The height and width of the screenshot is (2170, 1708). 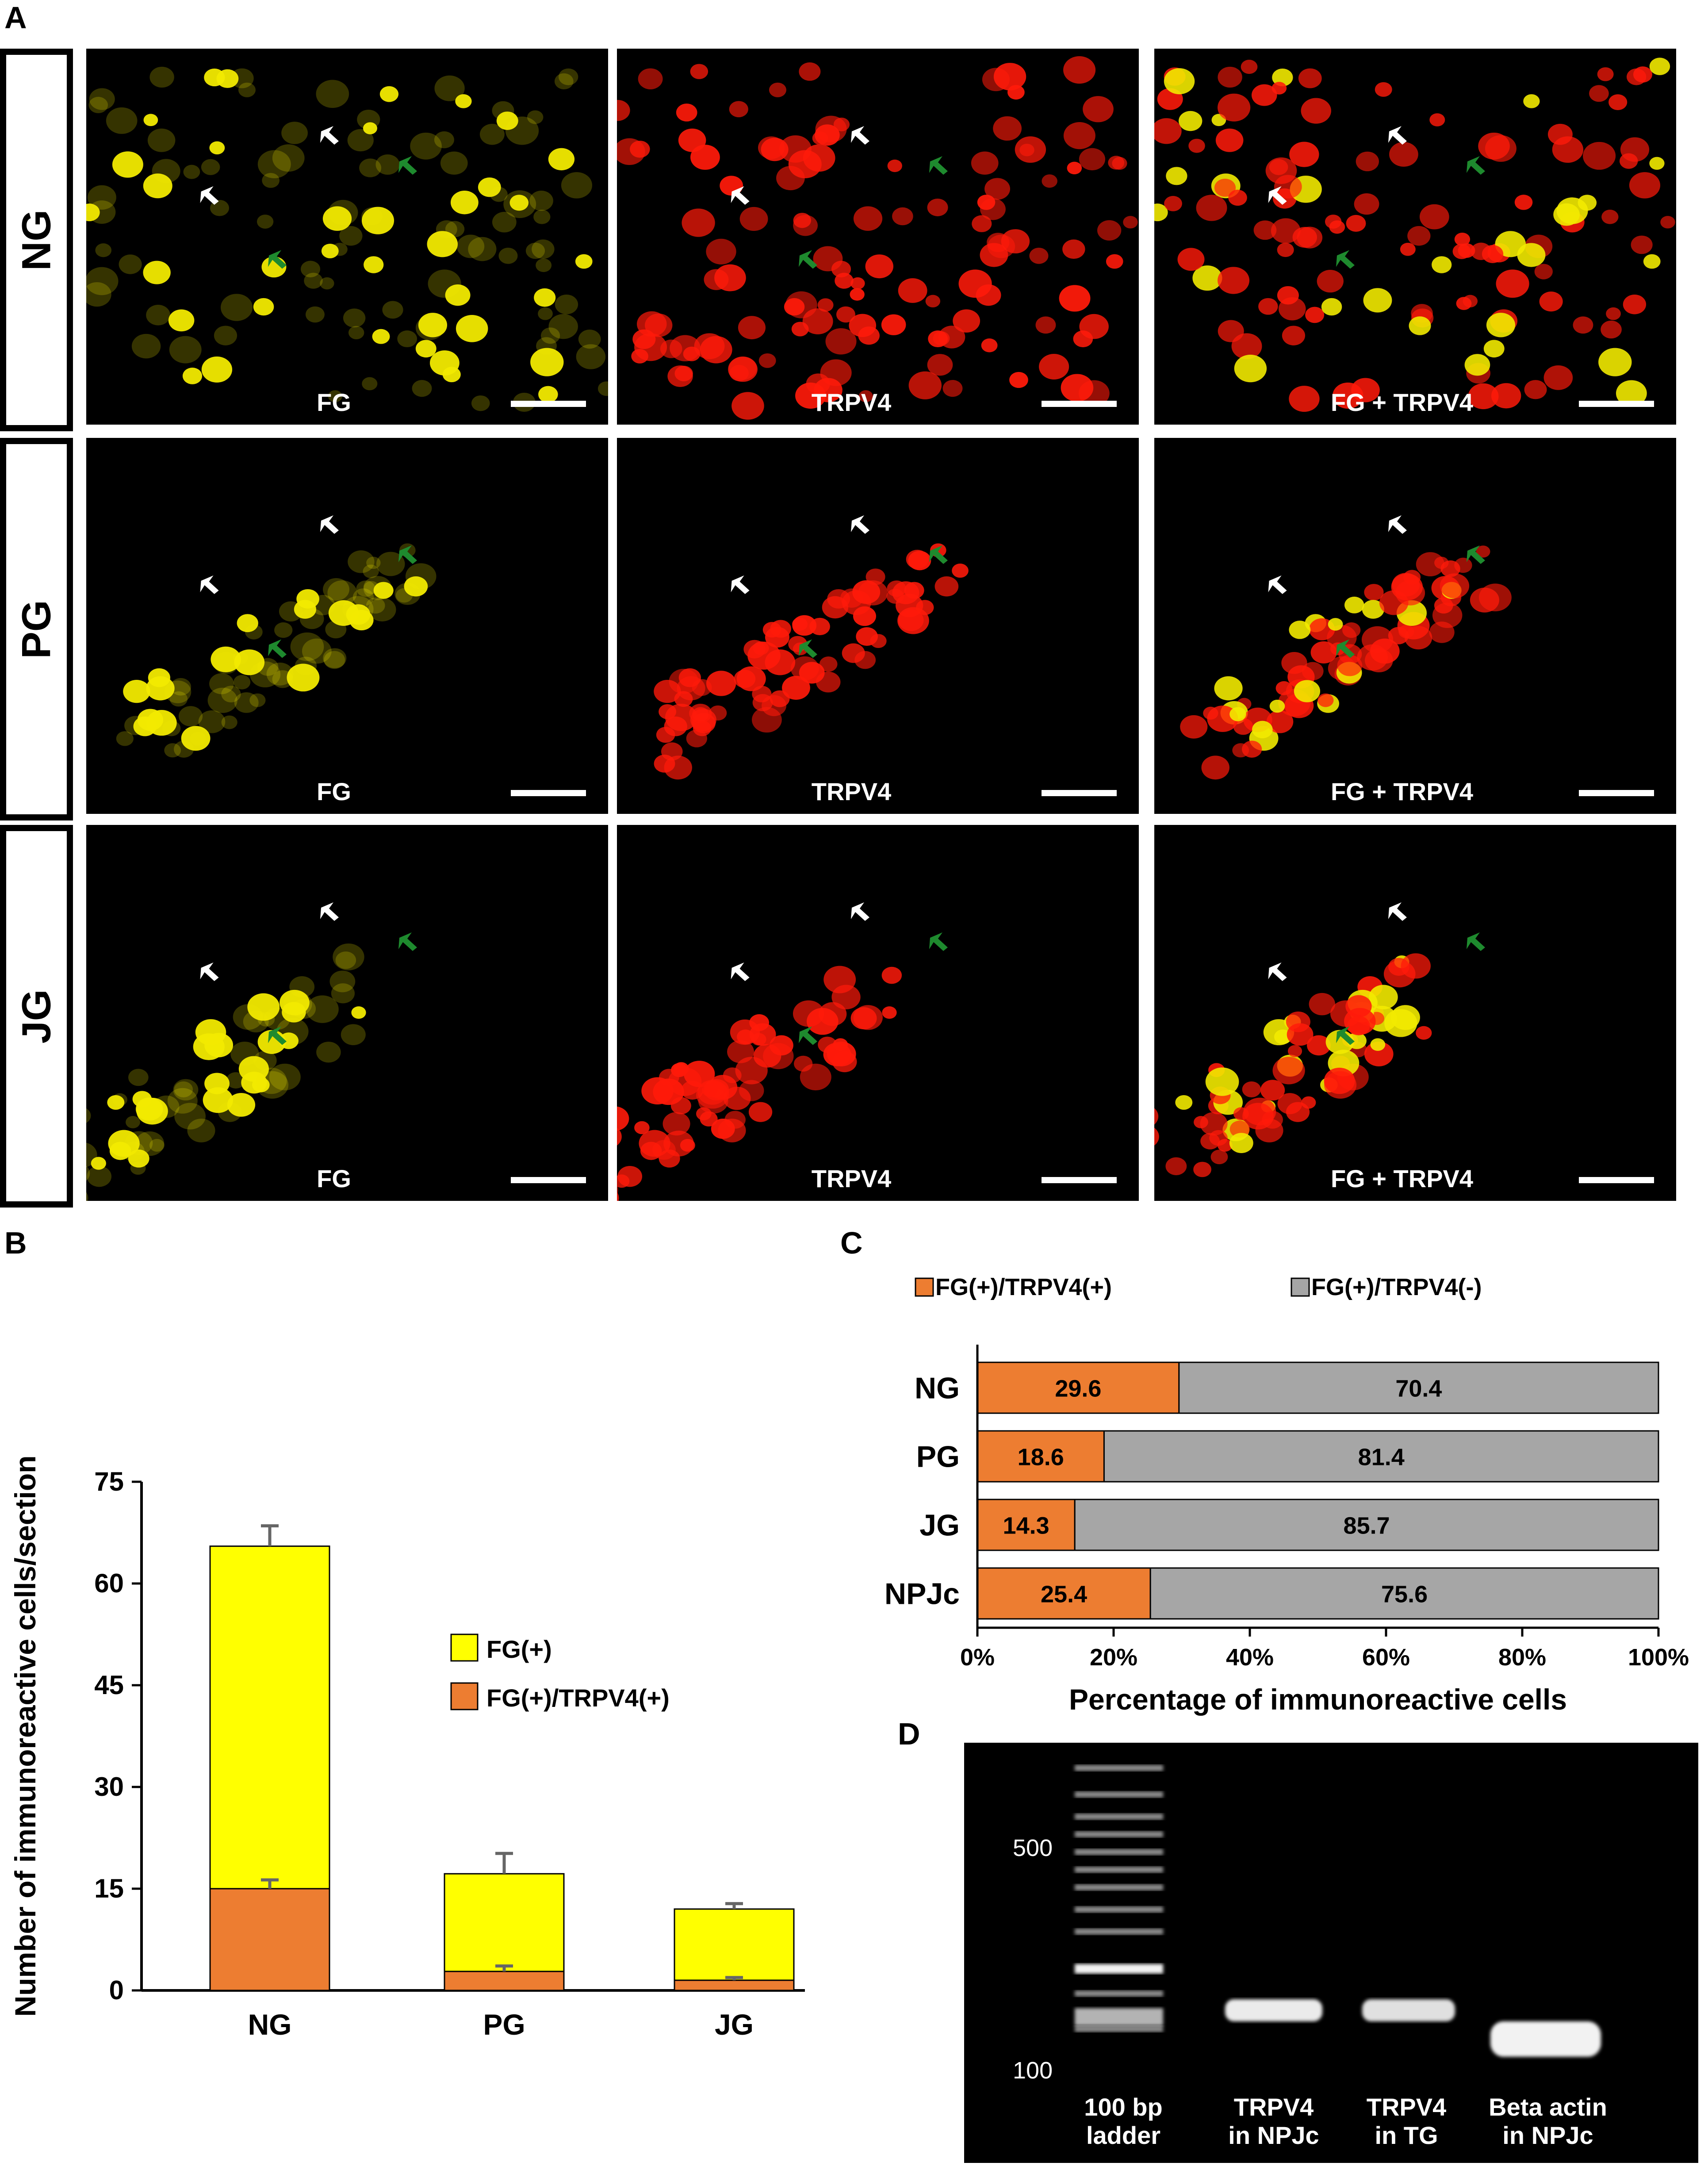 I want to click on category-label: NG, so click(x=938, y=1388).